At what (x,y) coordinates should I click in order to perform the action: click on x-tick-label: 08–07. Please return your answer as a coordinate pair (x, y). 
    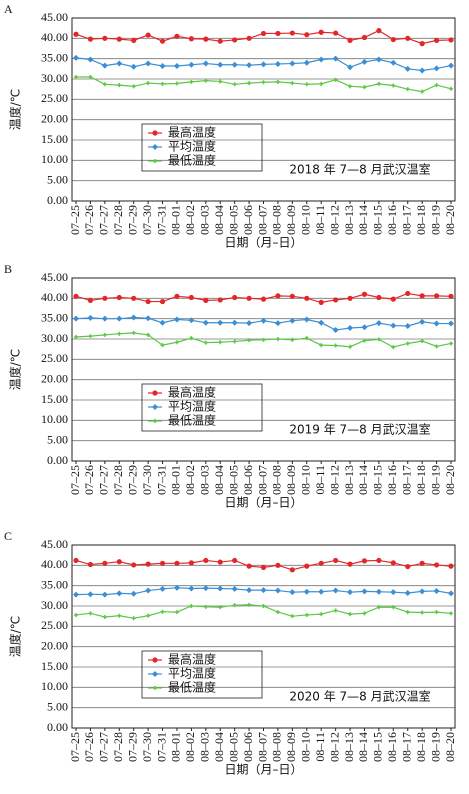
    Looking at the image, I should click on (262, 747).